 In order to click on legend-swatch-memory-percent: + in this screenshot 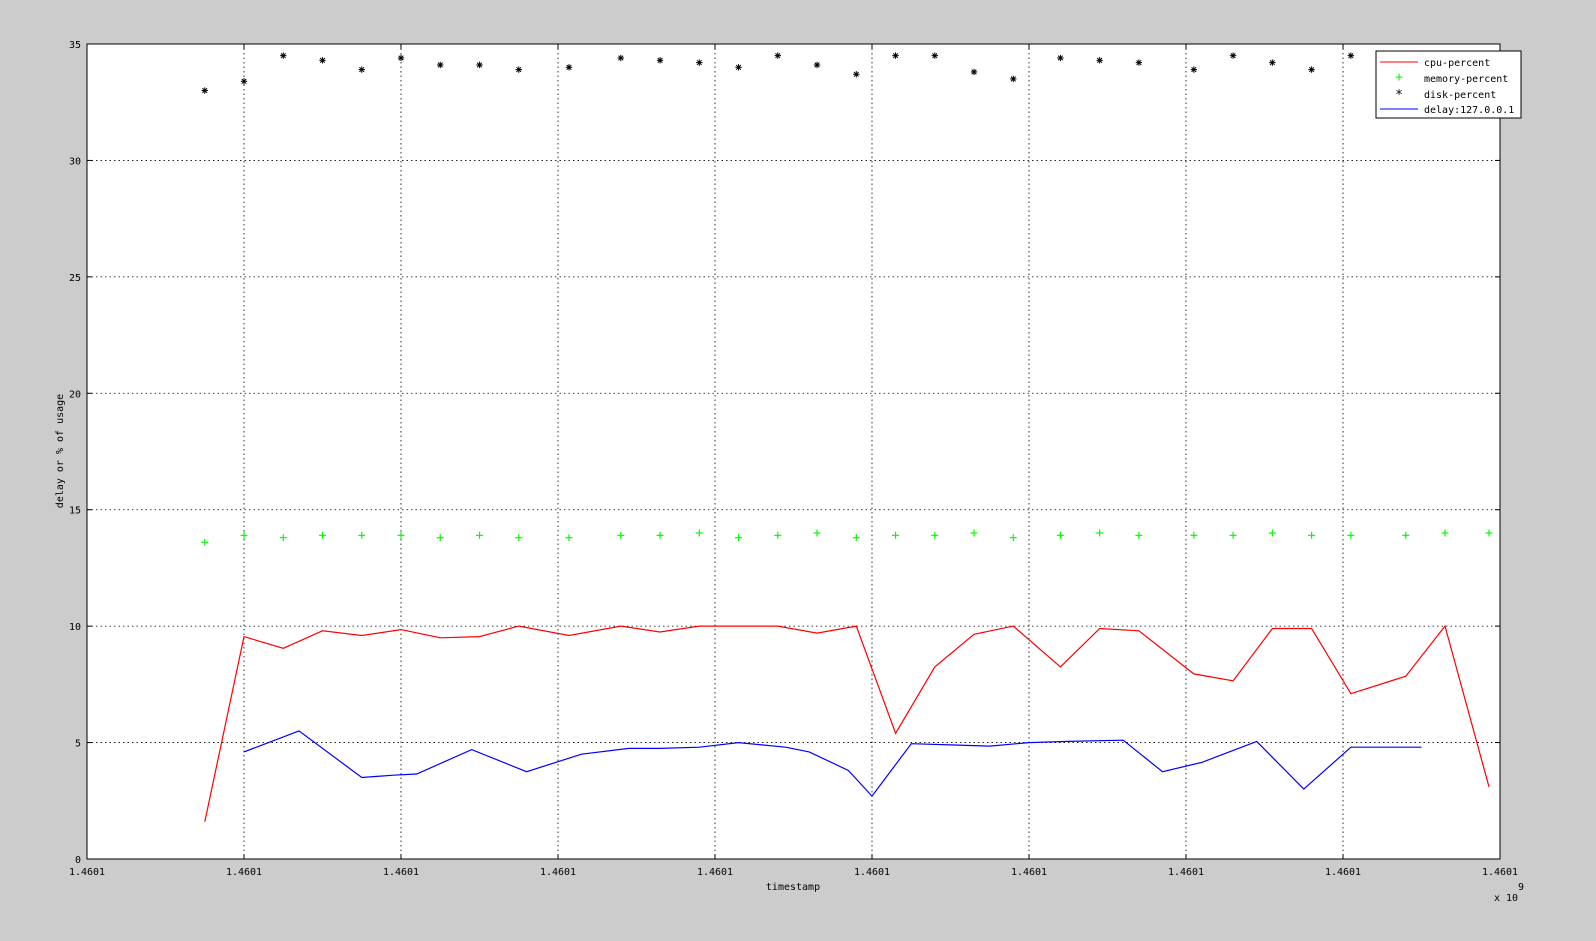, I will do `click(1399, 77)`.